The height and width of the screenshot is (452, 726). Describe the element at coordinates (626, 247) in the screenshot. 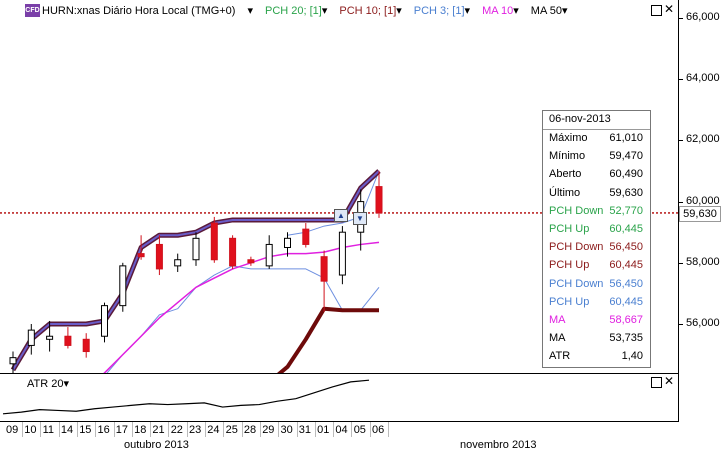

I see `data-window-row-value: 56,450` at that location.